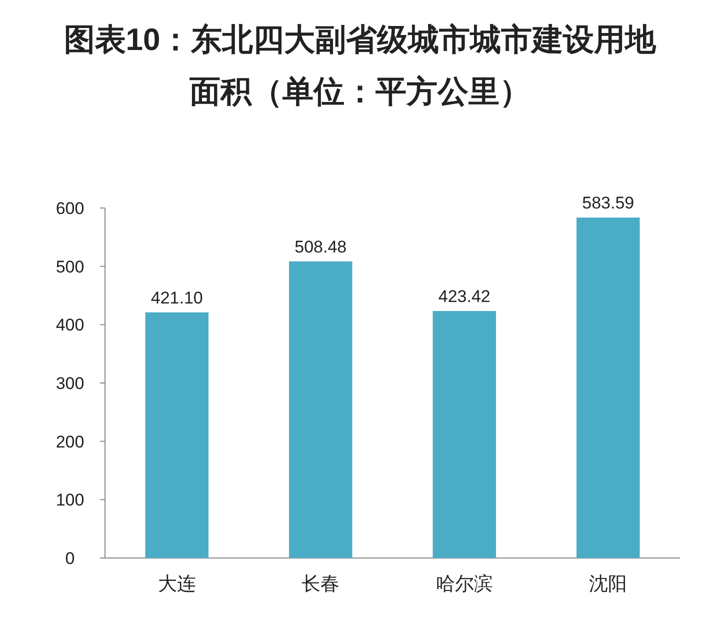 This screenshot has height=625, width=720. What do you see at coordinates (70, 558) in the screenshot?
I see `y-tick-label: 0` at bounding box center [70, 558].